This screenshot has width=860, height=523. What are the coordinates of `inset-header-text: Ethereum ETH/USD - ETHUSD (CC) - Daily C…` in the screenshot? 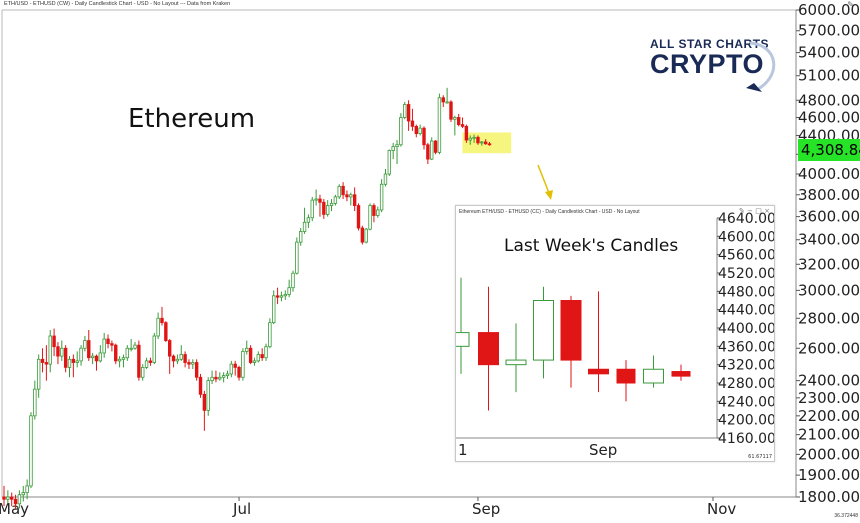 It's located at (549, 212).